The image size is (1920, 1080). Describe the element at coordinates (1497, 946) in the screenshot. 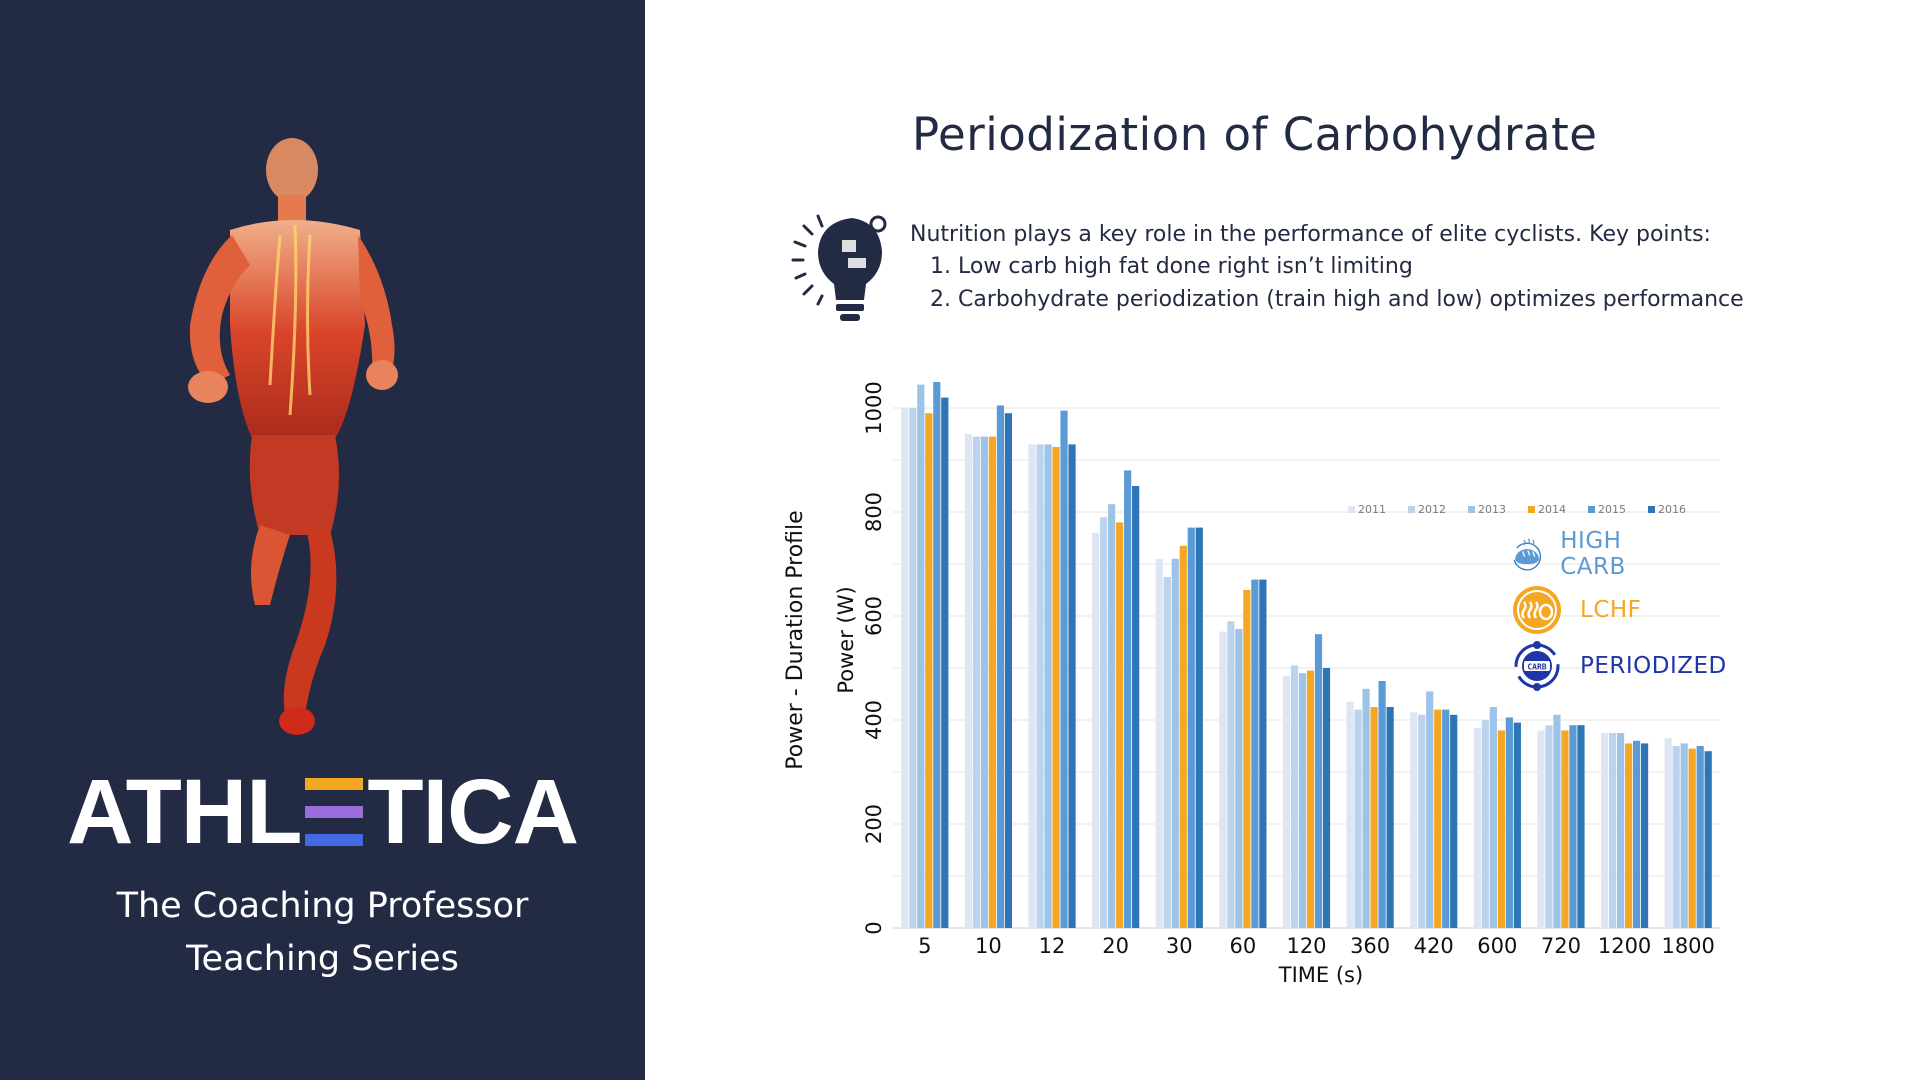

I see `x-tick-label: 600` at that location.